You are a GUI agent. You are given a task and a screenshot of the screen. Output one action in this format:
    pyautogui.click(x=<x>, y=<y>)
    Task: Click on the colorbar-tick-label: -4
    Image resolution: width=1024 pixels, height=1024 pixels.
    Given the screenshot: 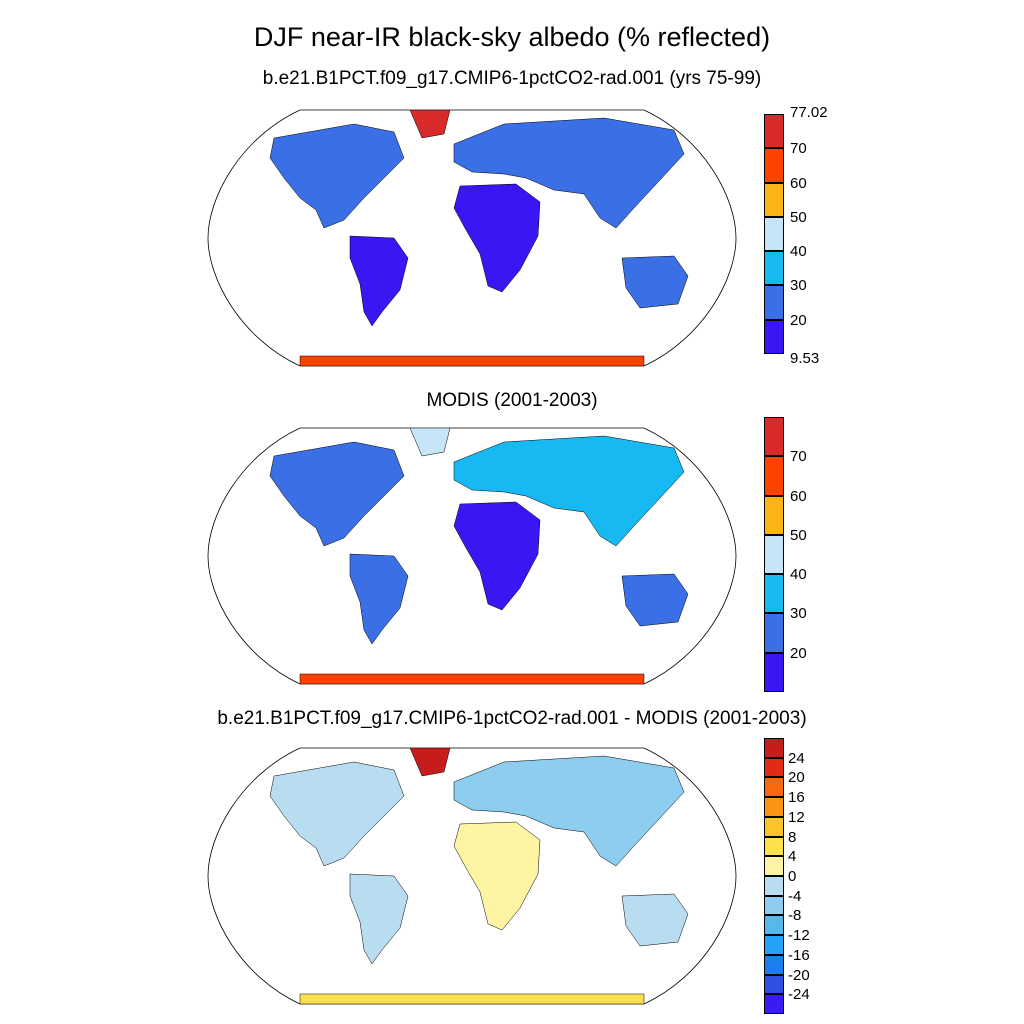 What is the action you would take?
    pyautogui.click(x=795, y=896)
    